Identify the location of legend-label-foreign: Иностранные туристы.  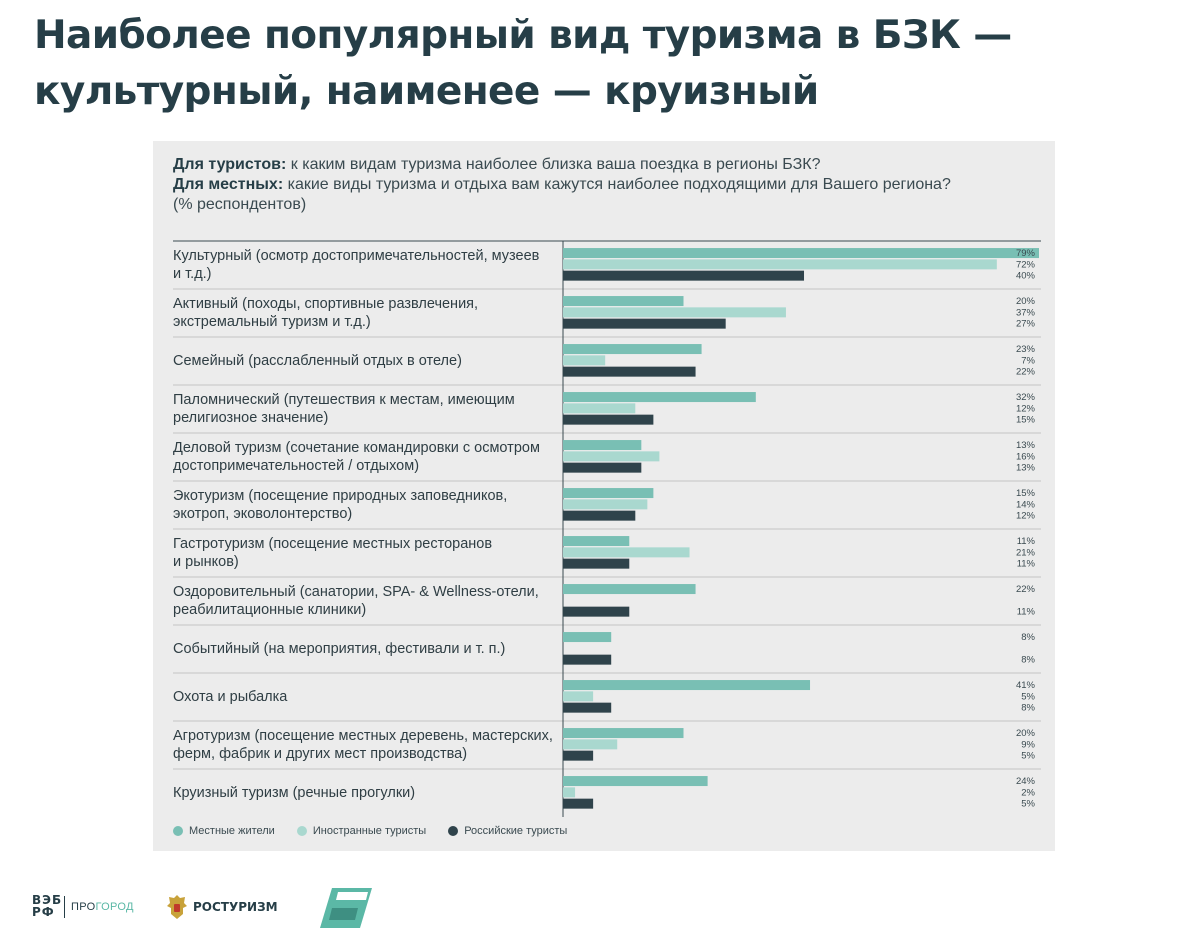
(369, 831).